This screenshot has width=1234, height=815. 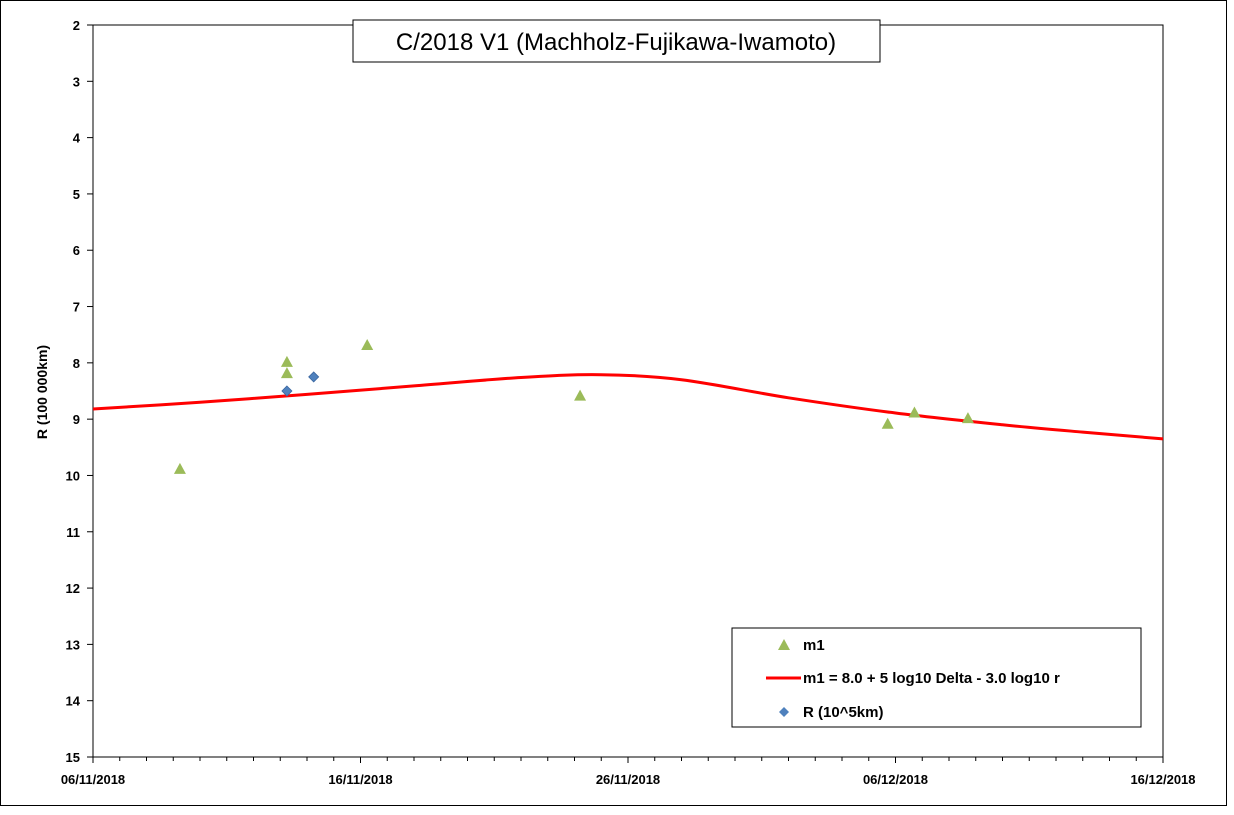 What do you see at coordinates (73, 475) in the screenshot?
I see `y-tick-label: 10` at bounding box center [73, 475].